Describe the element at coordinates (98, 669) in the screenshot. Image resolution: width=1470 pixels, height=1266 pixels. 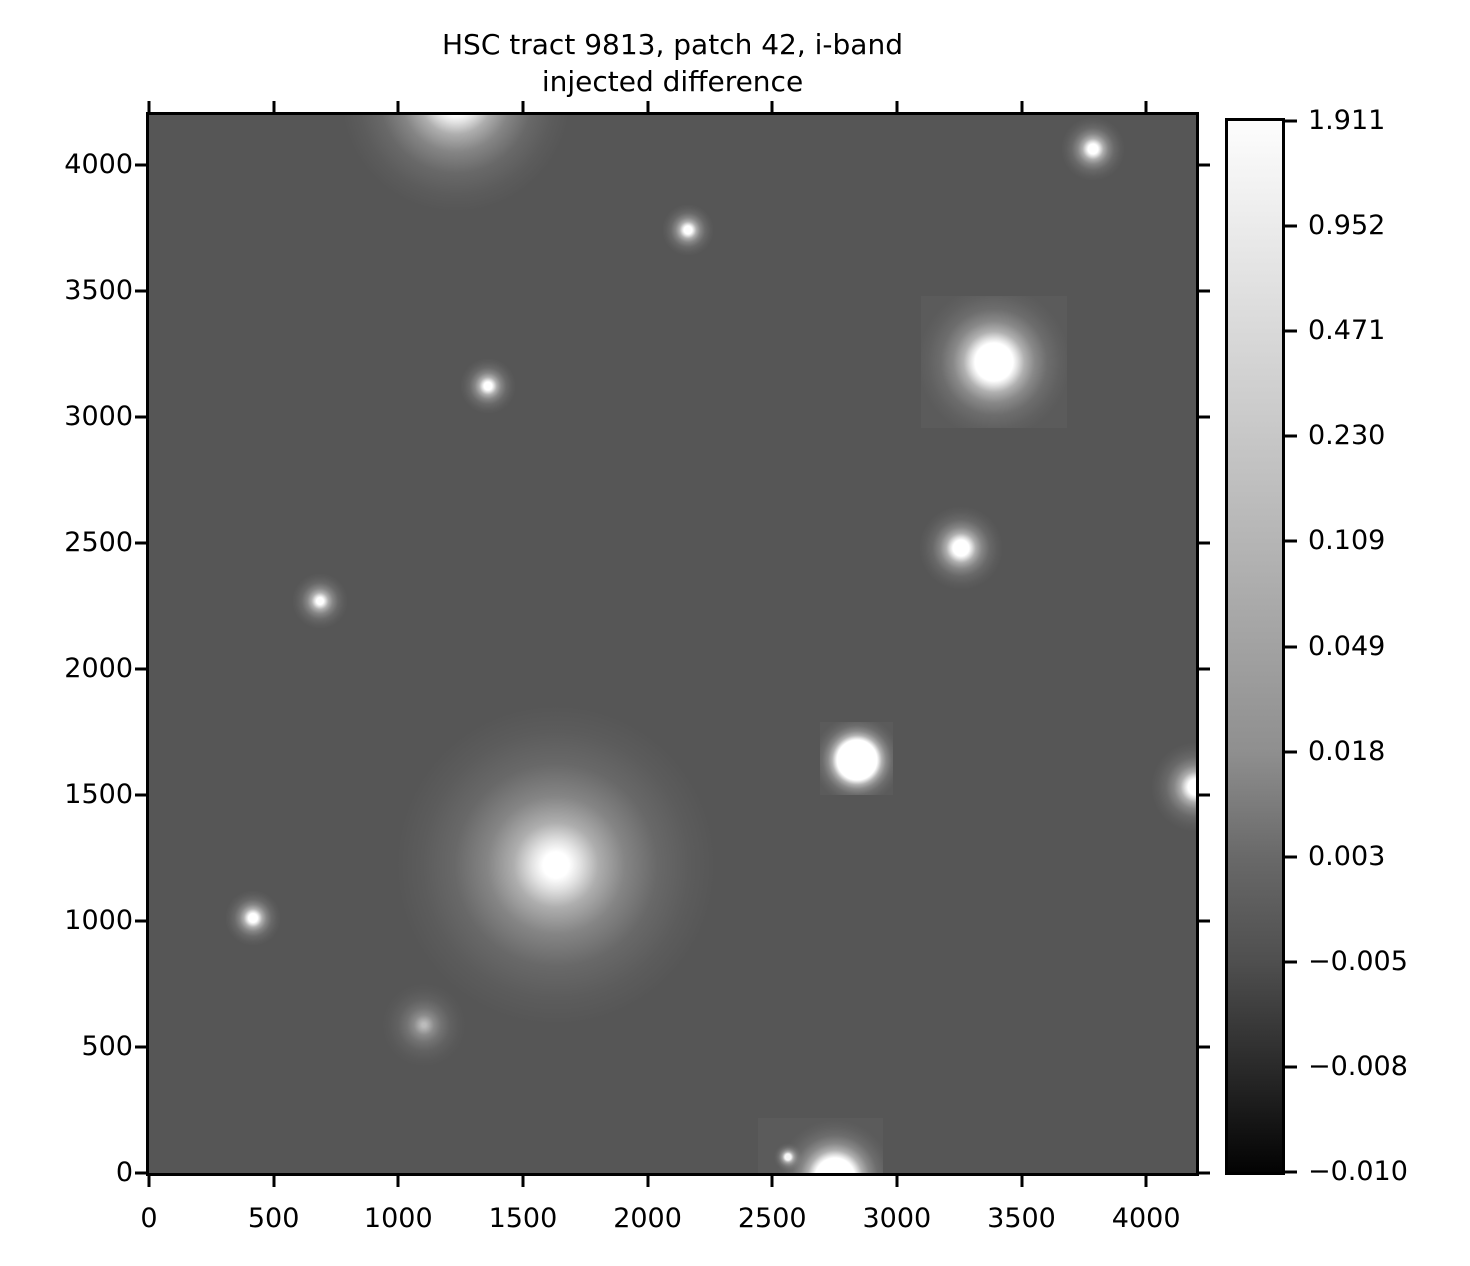
I see `y-tick-label: 2000` at that location.